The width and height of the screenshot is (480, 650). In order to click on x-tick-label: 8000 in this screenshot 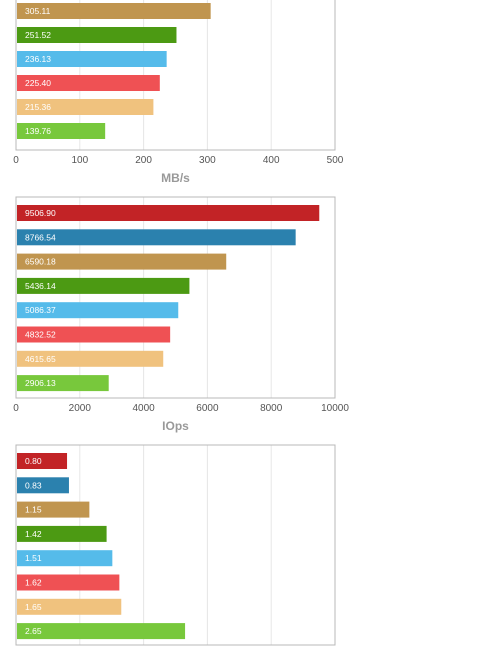, I will do `click(271, 408)`.